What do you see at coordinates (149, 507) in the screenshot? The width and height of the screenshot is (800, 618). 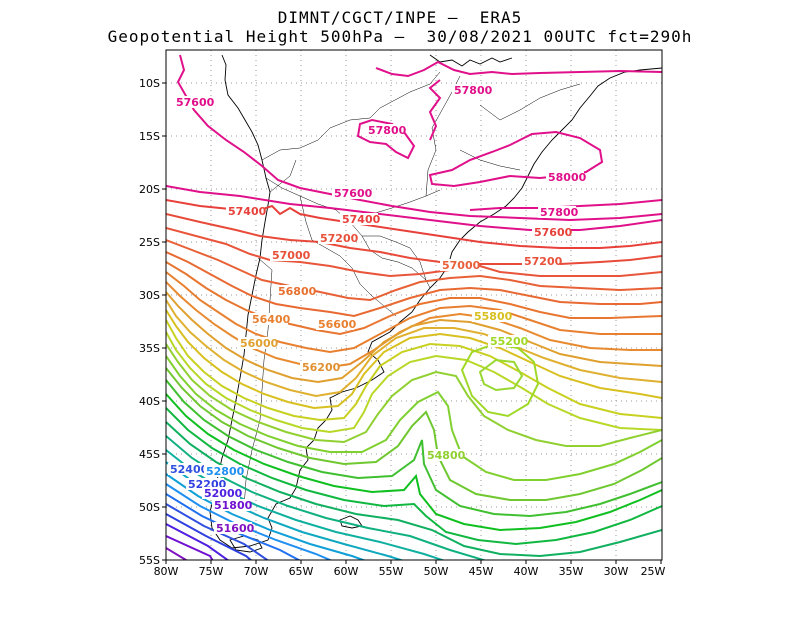 I see `lat-label: 50S` at bounding box center [149, 507].